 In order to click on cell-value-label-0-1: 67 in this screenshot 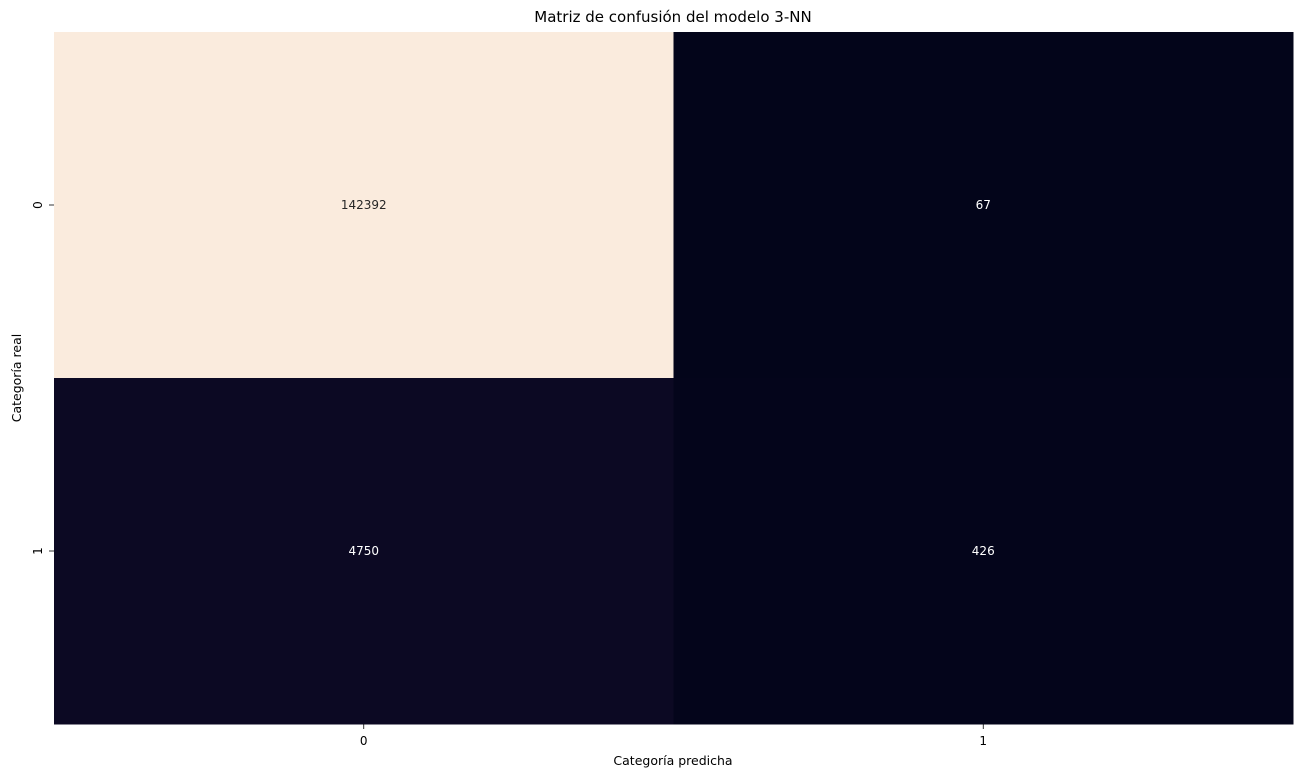, I will do `click(983, 205)`.